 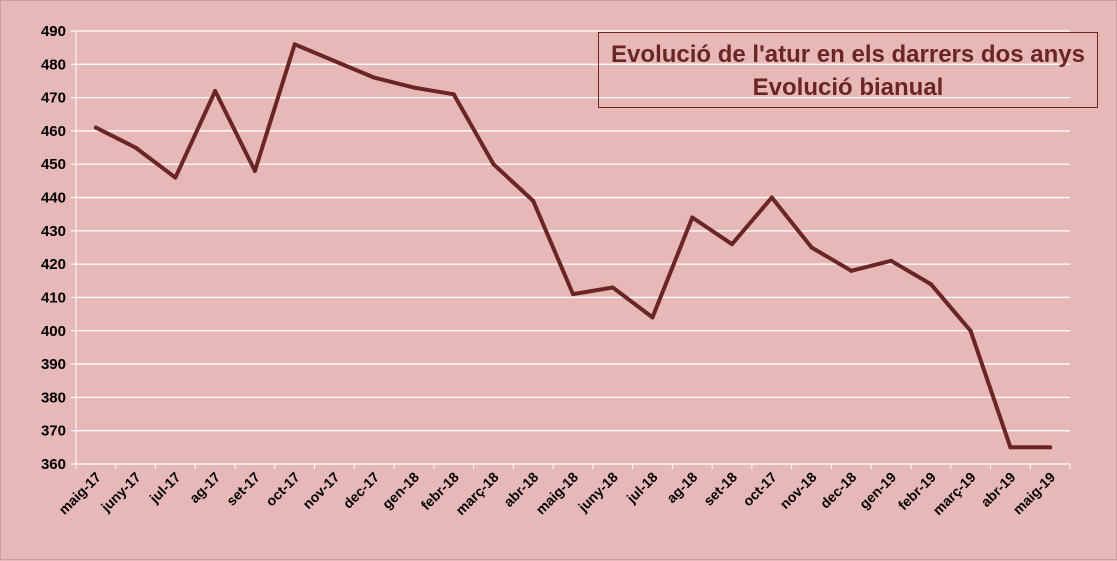 What do you see at coordinates (53, 264) in the screenshot?
I see `y-tick-label: 420` at bounding box center [53, 264].